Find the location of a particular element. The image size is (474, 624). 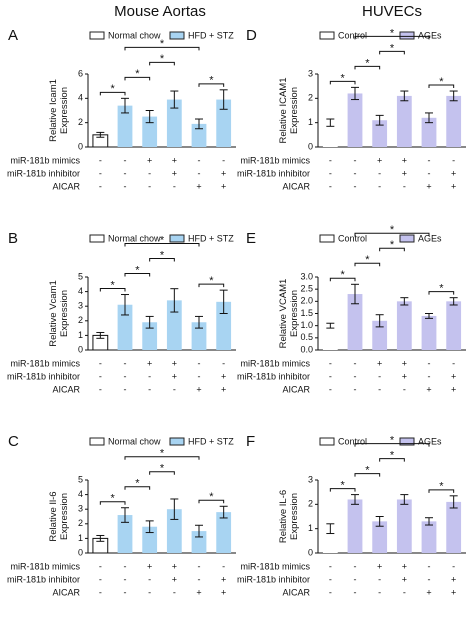

y-axis-label: Relative Icam1 Expression is located at coordinates (59, 110).